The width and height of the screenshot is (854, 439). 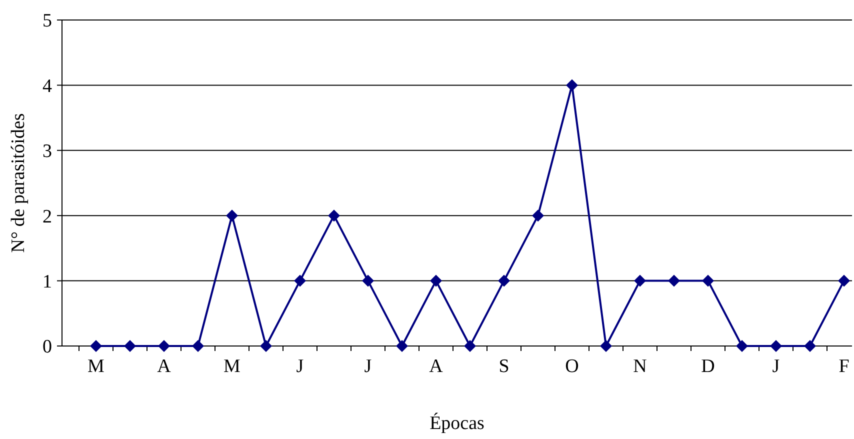 What do you see at coordinates (47, 86) in the screenshot?
I see `y-tick-label: 4` at bounding box center [47, 86].